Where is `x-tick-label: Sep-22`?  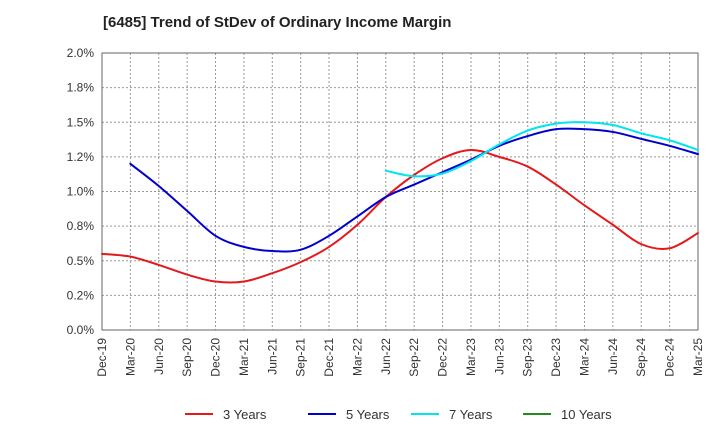
x-tick-label: Sep-22 is located at coordinates (414, 357).